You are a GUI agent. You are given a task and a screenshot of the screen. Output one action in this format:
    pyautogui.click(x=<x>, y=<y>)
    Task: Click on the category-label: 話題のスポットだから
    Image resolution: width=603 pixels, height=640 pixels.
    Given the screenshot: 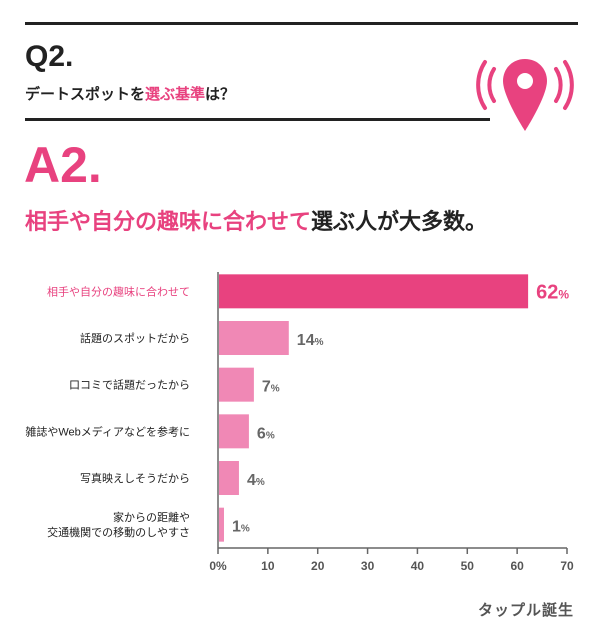 What is the action you would take?
    pyautogui.click(x=135, y=338)
    